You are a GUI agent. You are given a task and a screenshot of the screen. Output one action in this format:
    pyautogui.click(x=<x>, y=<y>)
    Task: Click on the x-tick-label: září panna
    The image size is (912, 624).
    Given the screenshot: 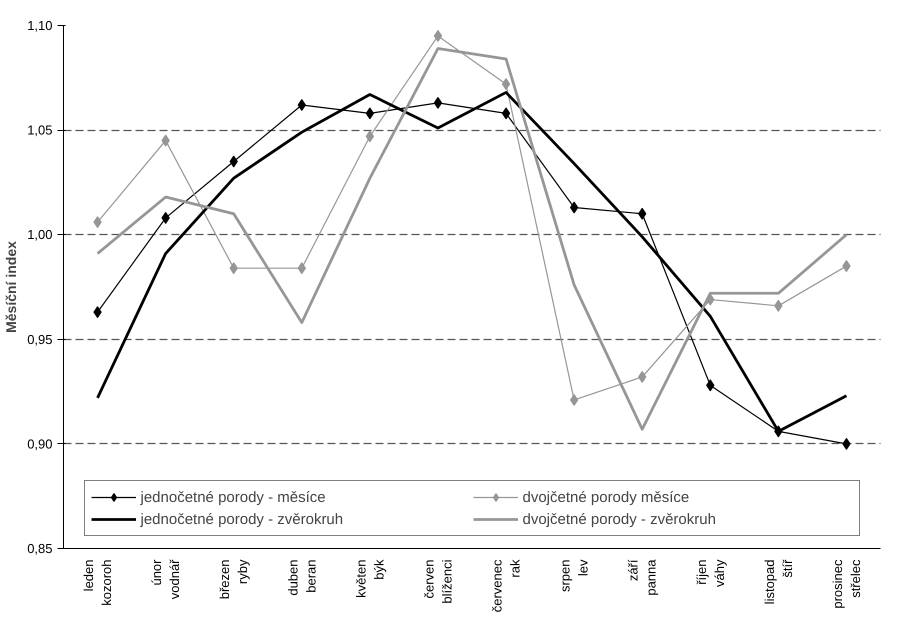 What is the action you would take?
    pyautogui.click(x=642, y=577)
    